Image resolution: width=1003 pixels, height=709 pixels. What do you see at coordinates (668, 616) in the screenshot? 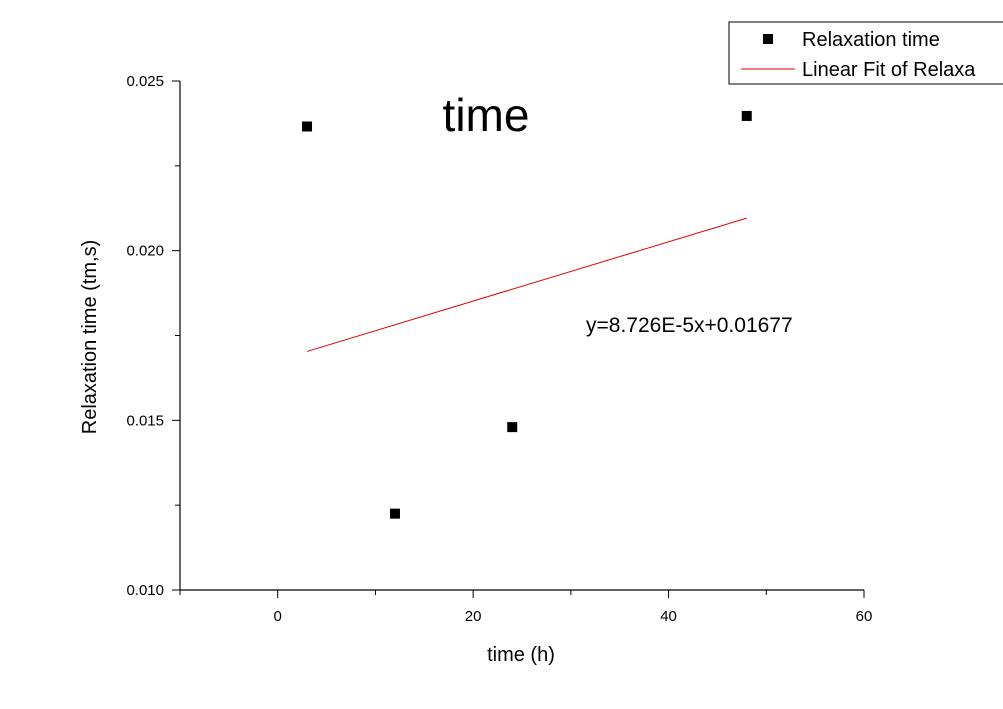
I see `x-tick-label: 40` at bounding box center [668, 616].